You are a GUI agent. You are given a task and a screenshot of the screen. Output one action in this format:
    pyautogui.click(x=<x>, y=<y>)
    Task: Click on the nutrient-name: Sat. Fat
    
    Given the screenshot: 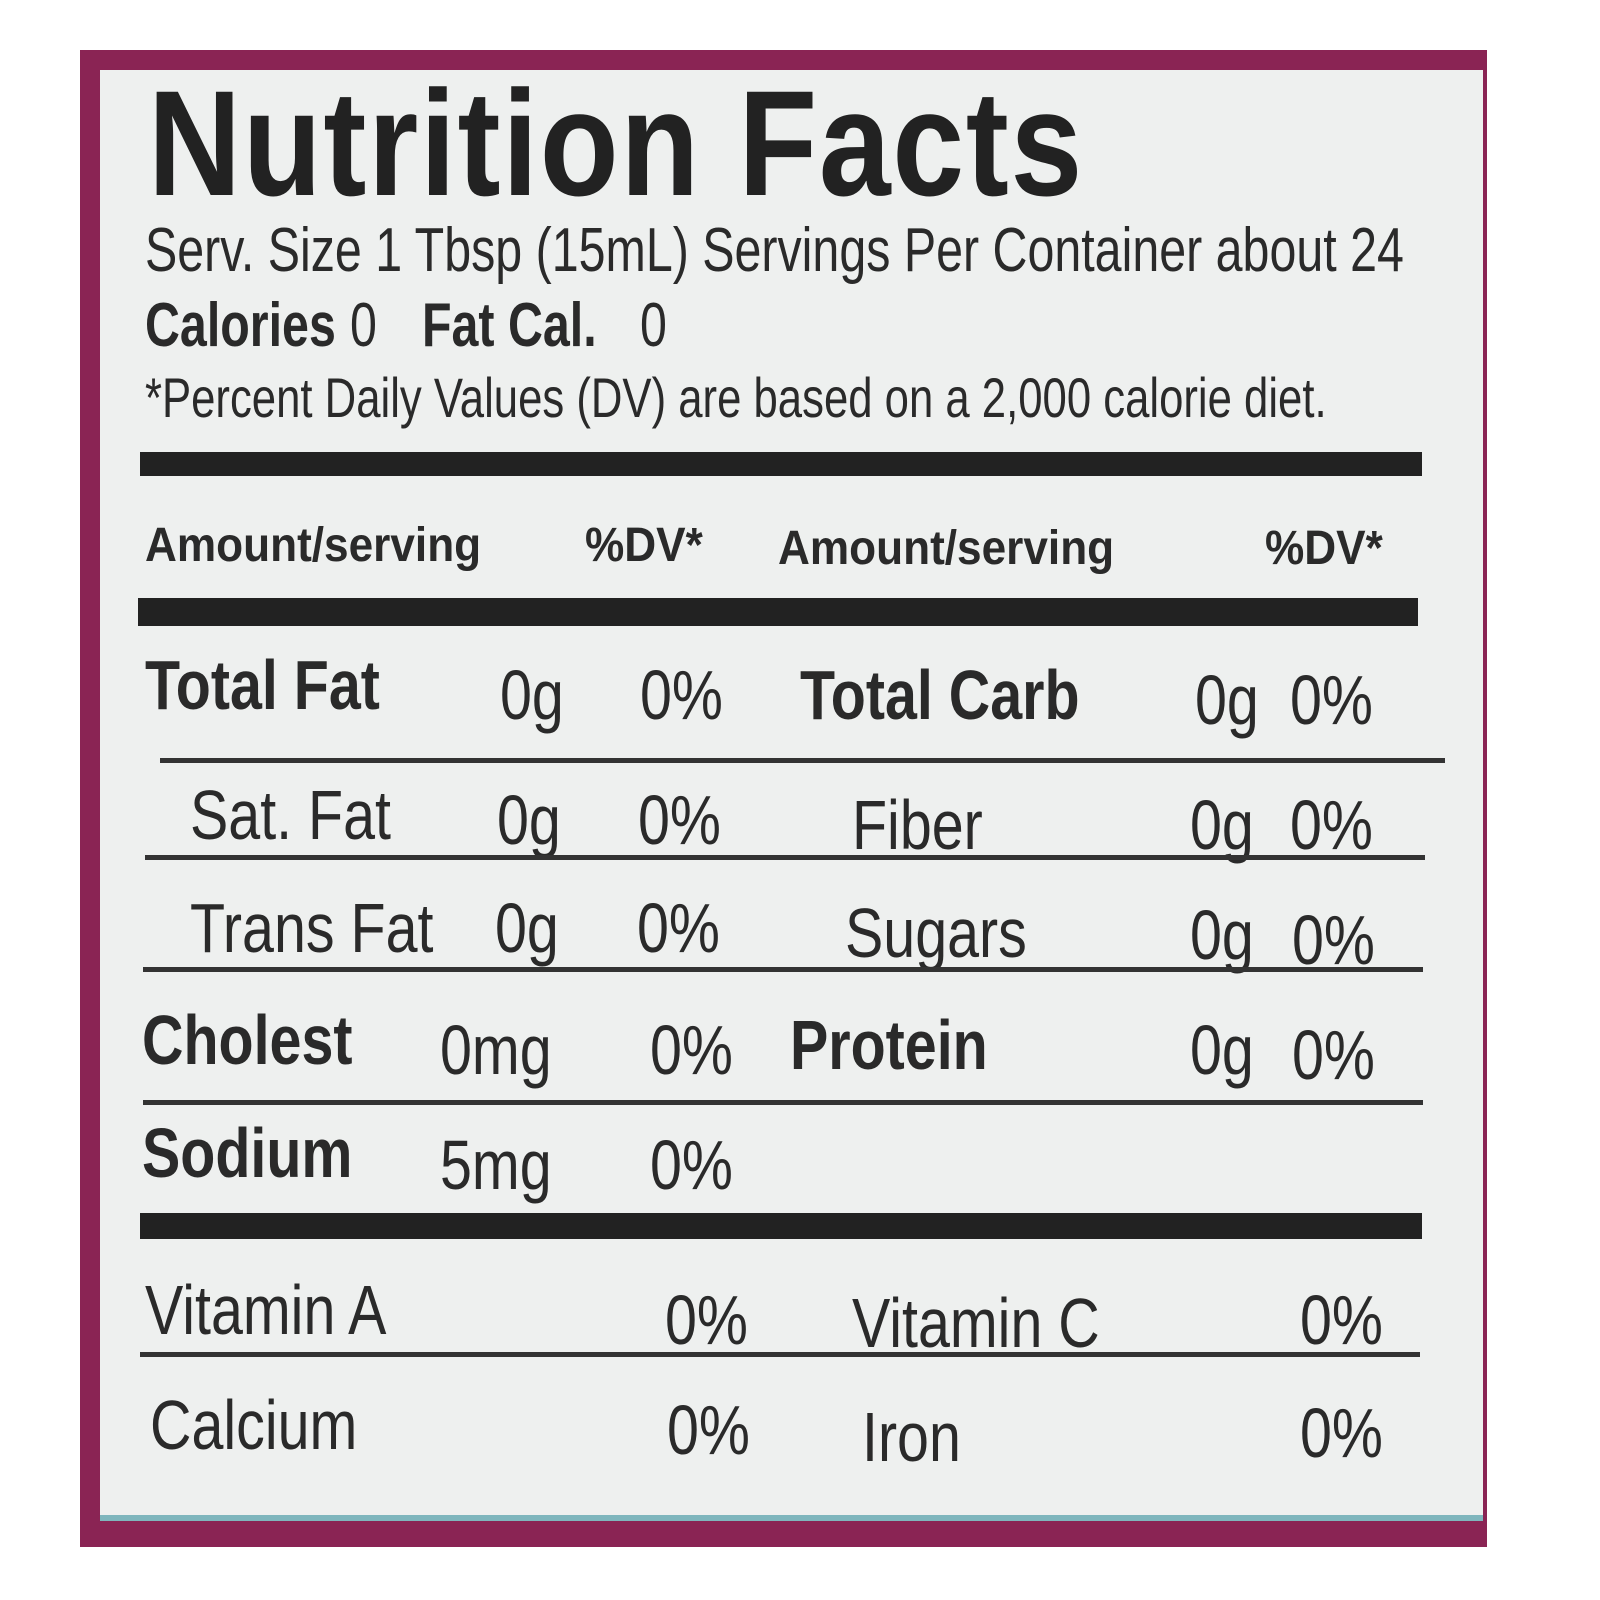 What is the action you would take?
    pyautogui.click(x=290, y=815)
    